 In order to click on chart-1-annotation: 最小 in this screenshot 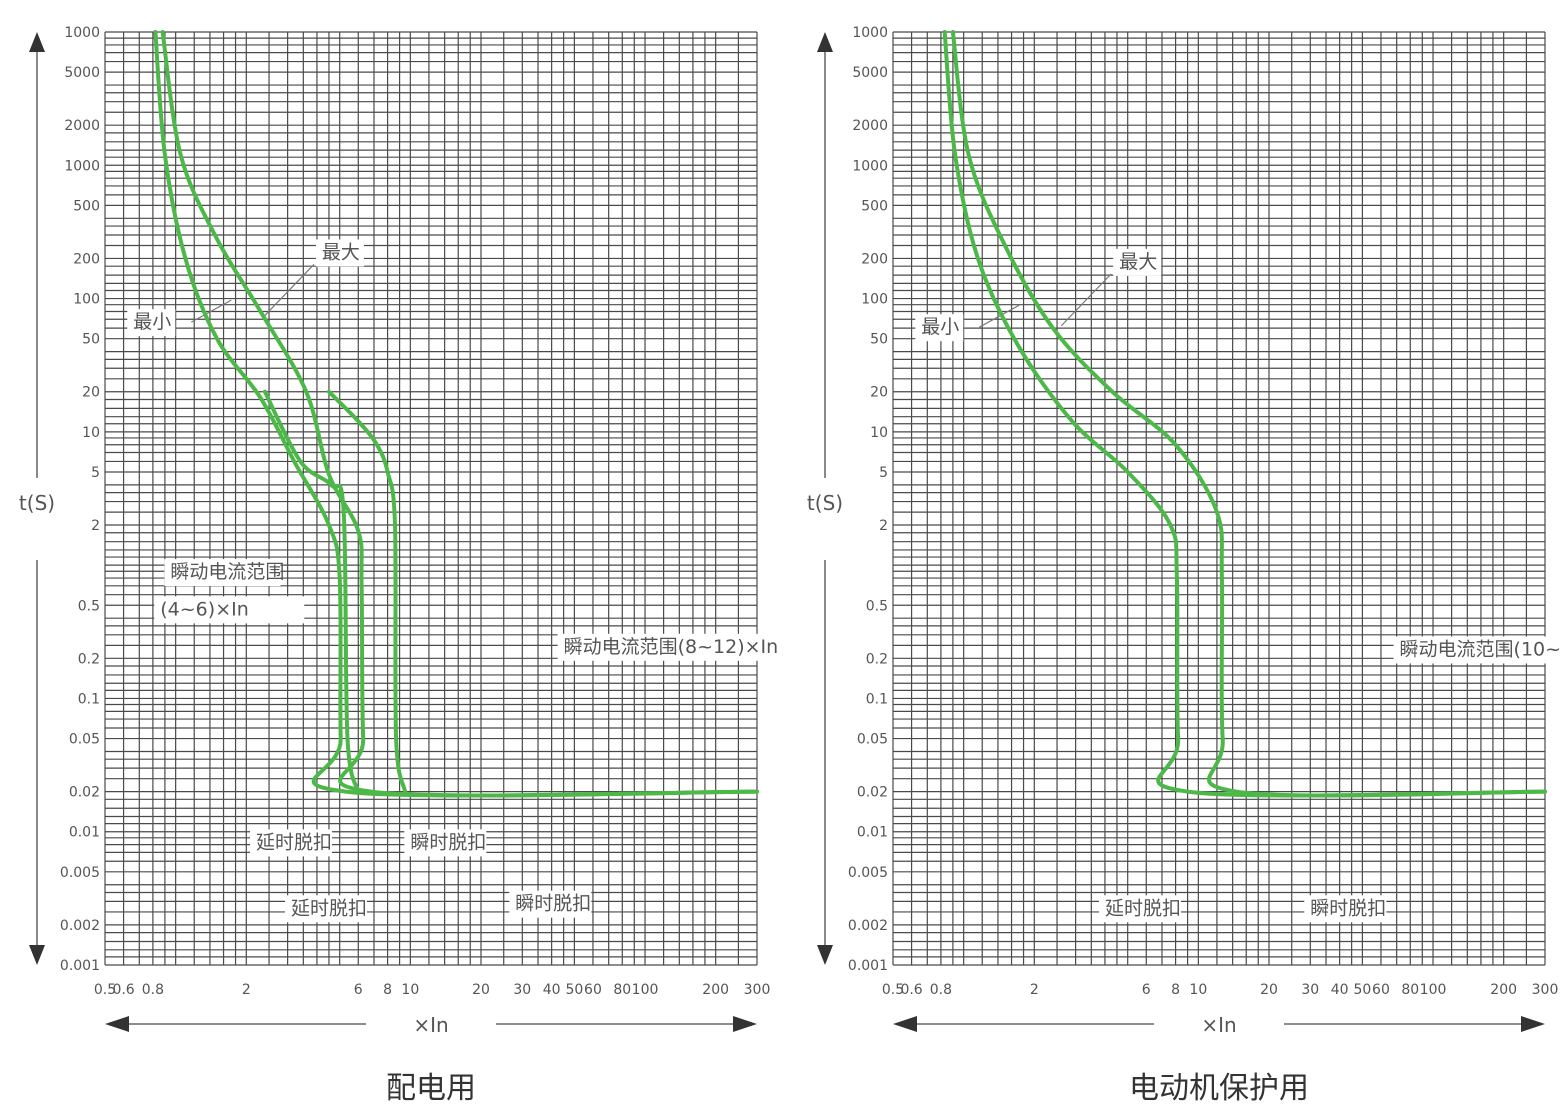, I will do `click(152, 322)`.